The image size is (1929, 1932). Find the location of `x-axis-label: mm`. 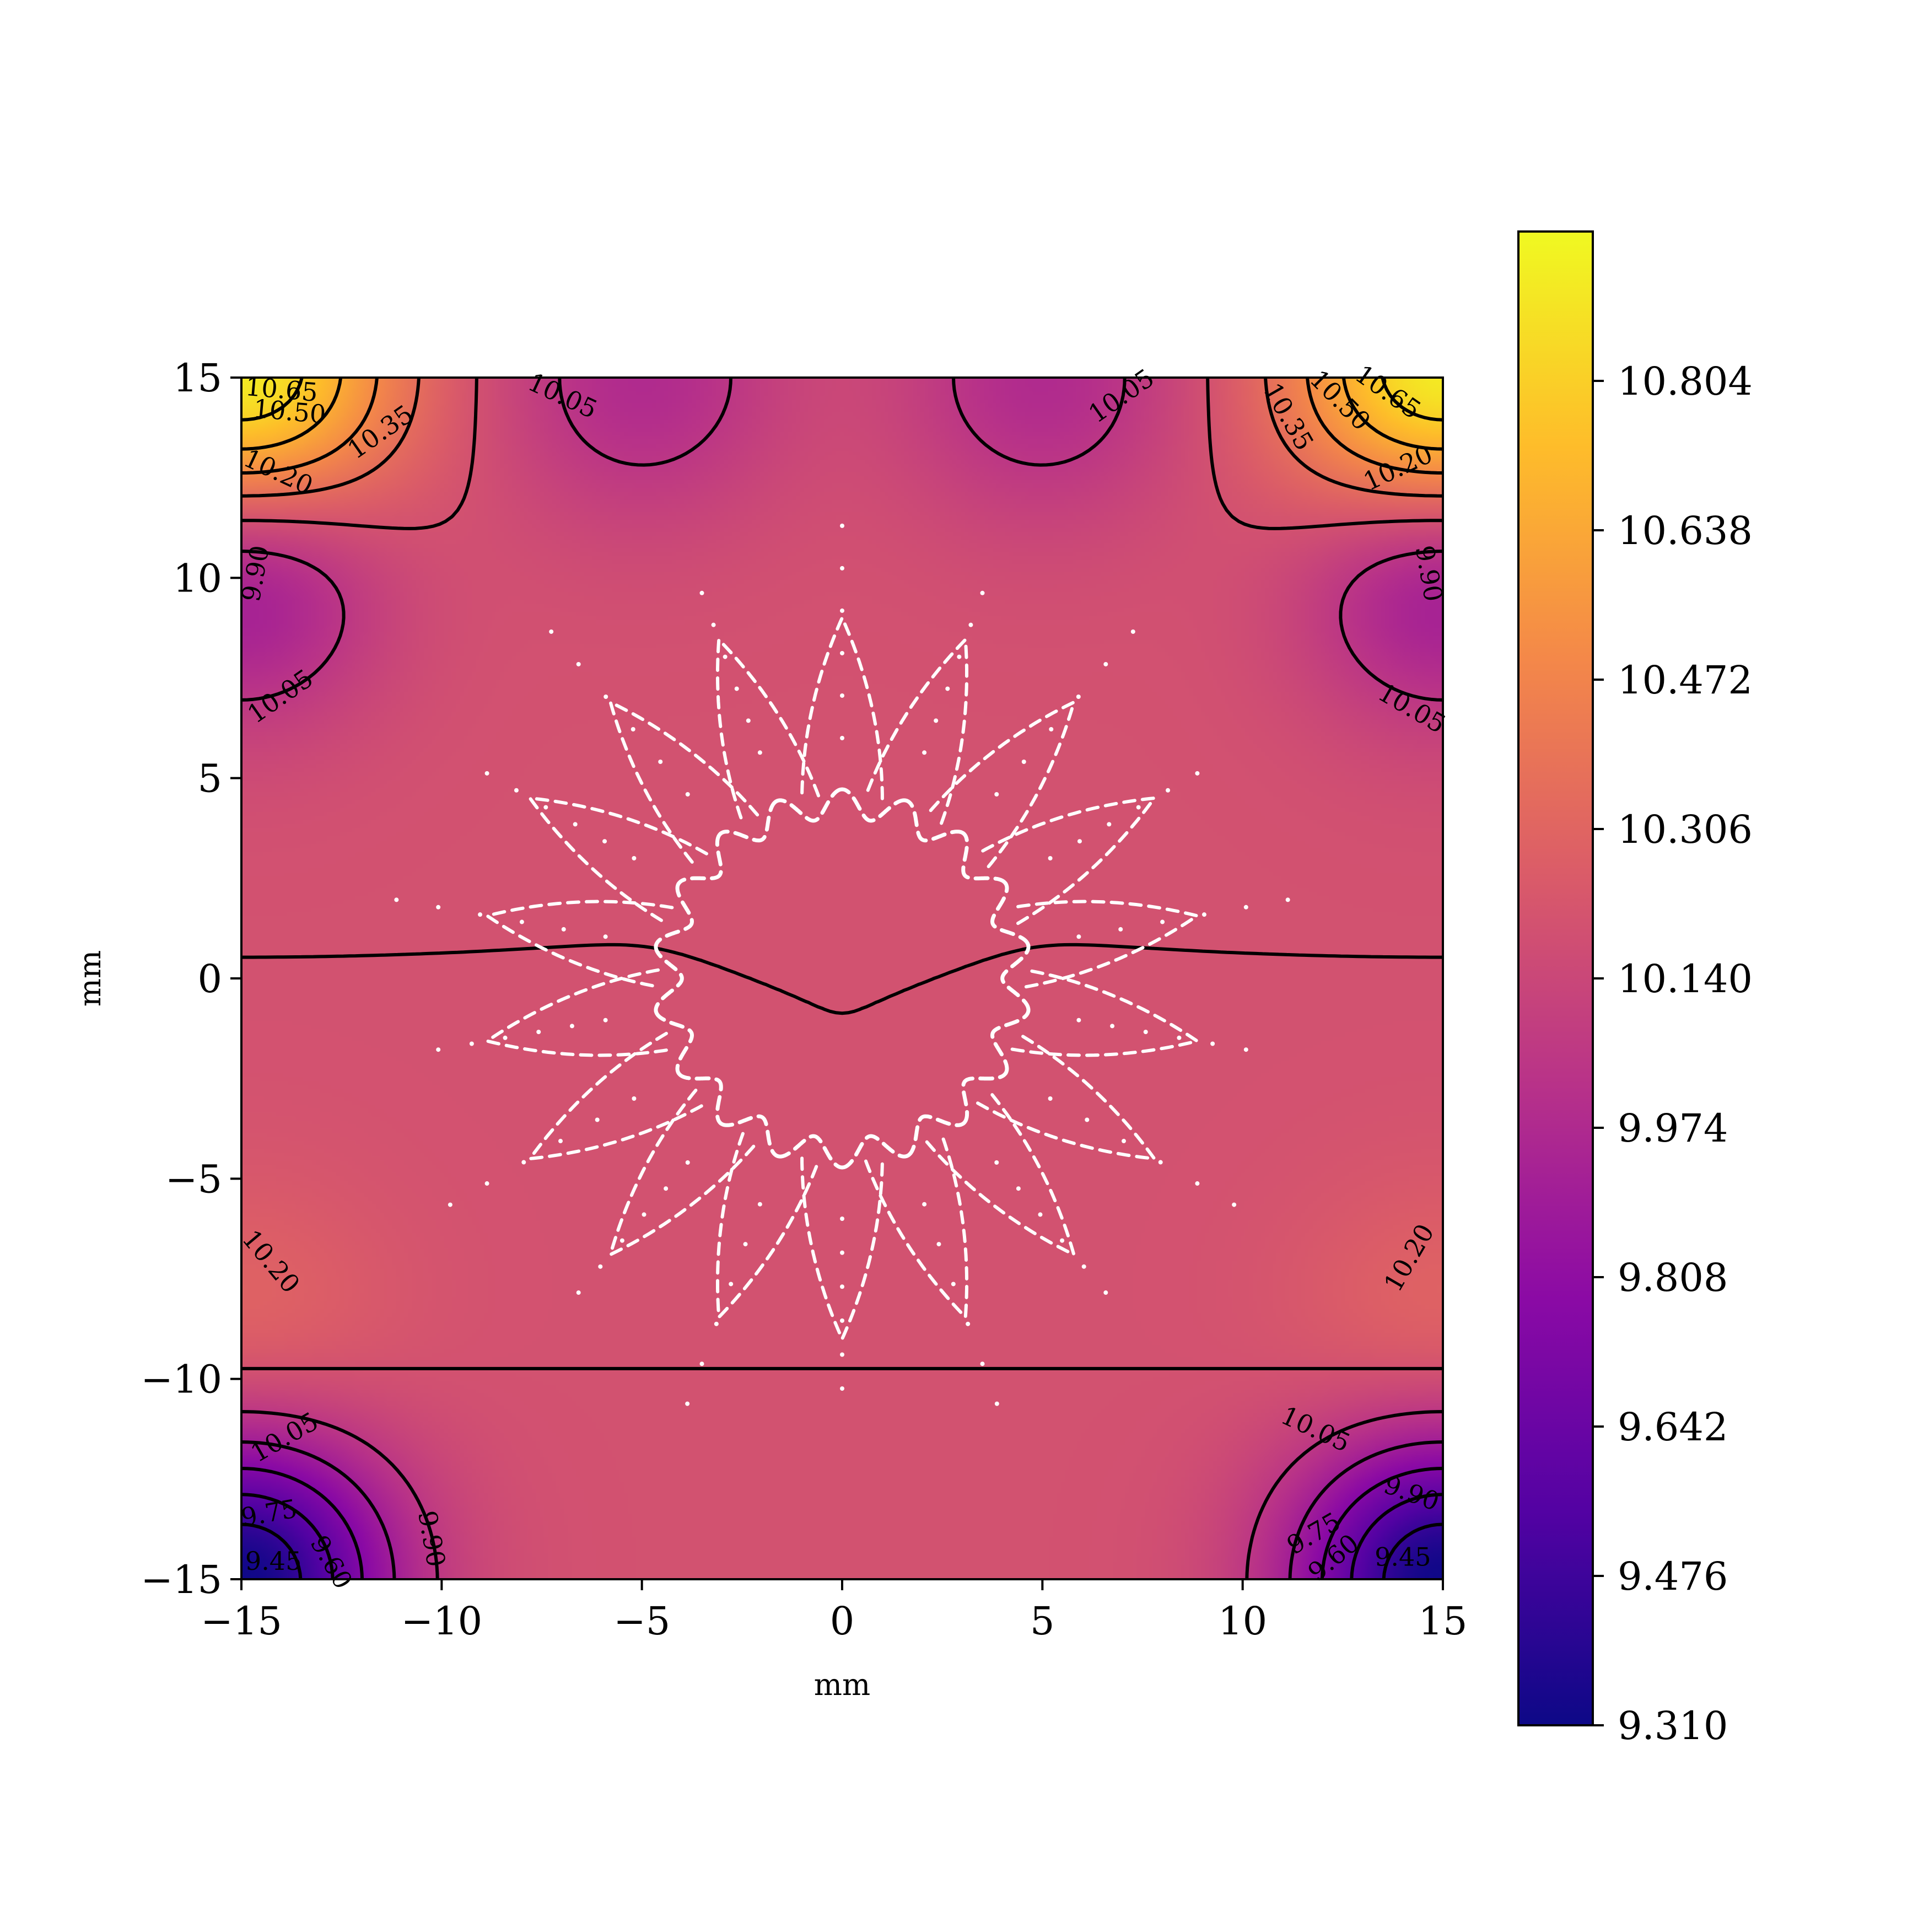

x-axis-label: mm is located at coordinates (842, 1684).